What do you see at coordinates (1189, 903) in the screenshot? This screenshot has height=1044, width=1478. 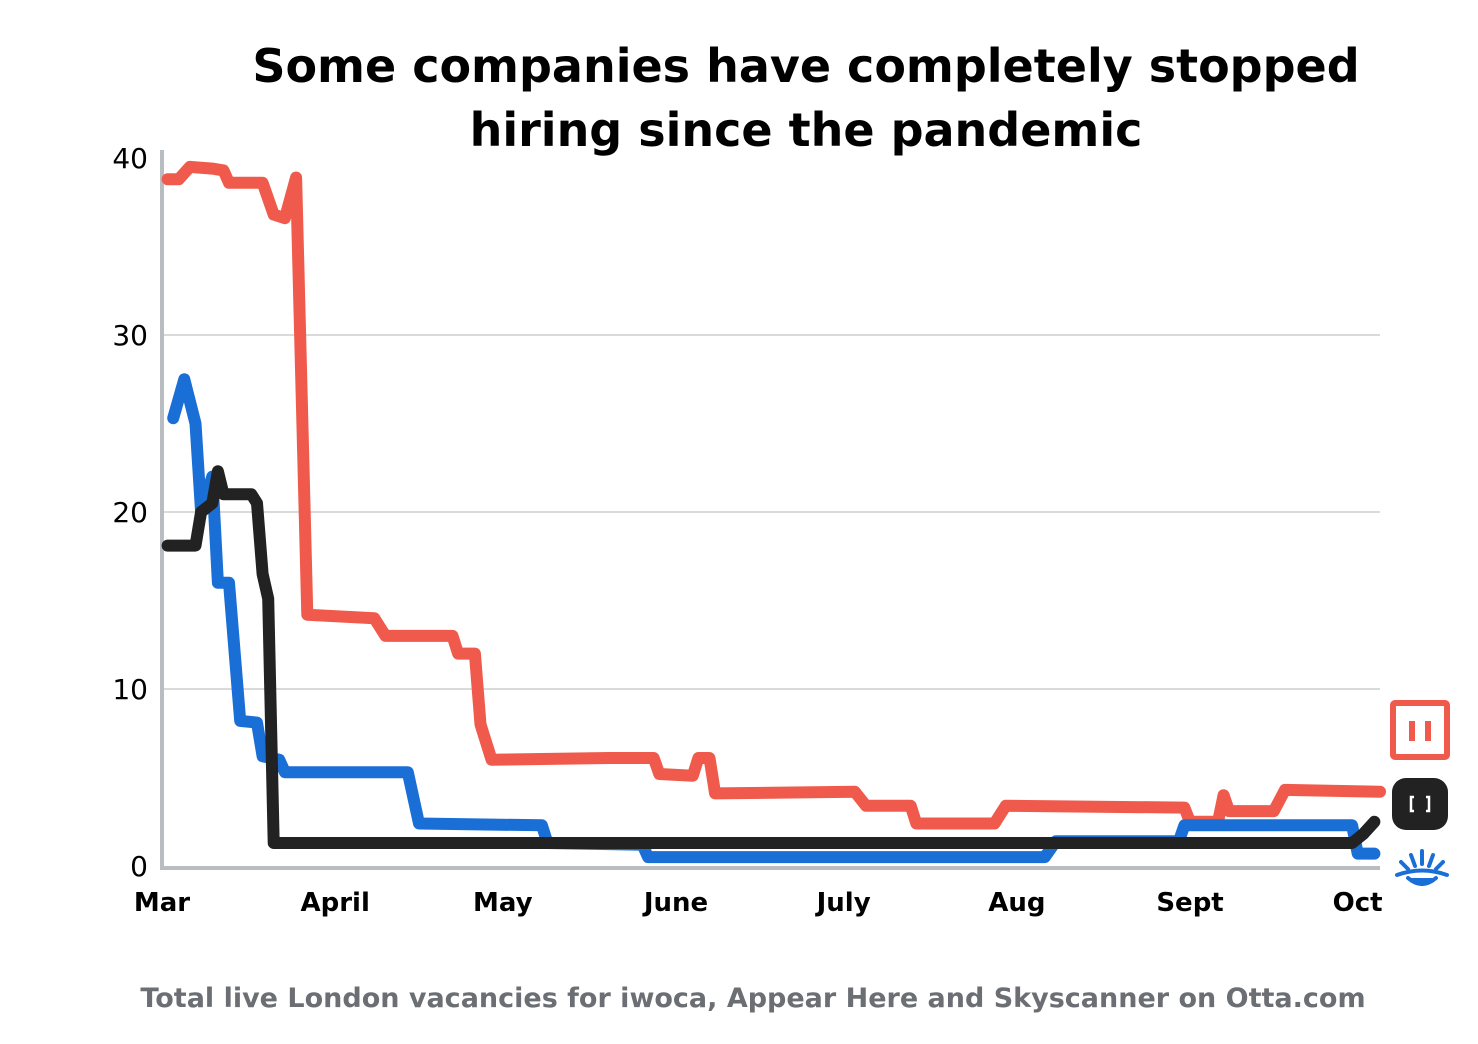 I see `x-tick-label: Sept` at bounding box center [1189, 903].